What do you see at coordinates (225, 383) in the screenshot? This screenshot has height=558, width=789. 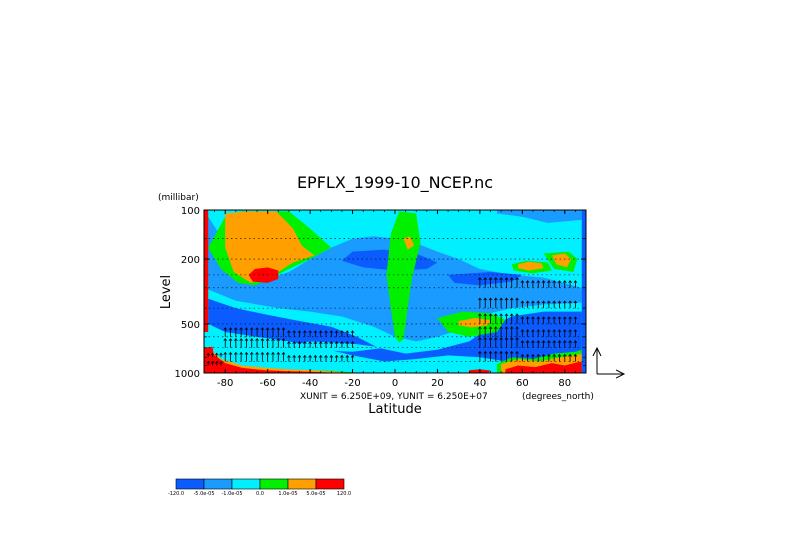 I see `x-tick-label: -80` at bounding box center [225, 383].